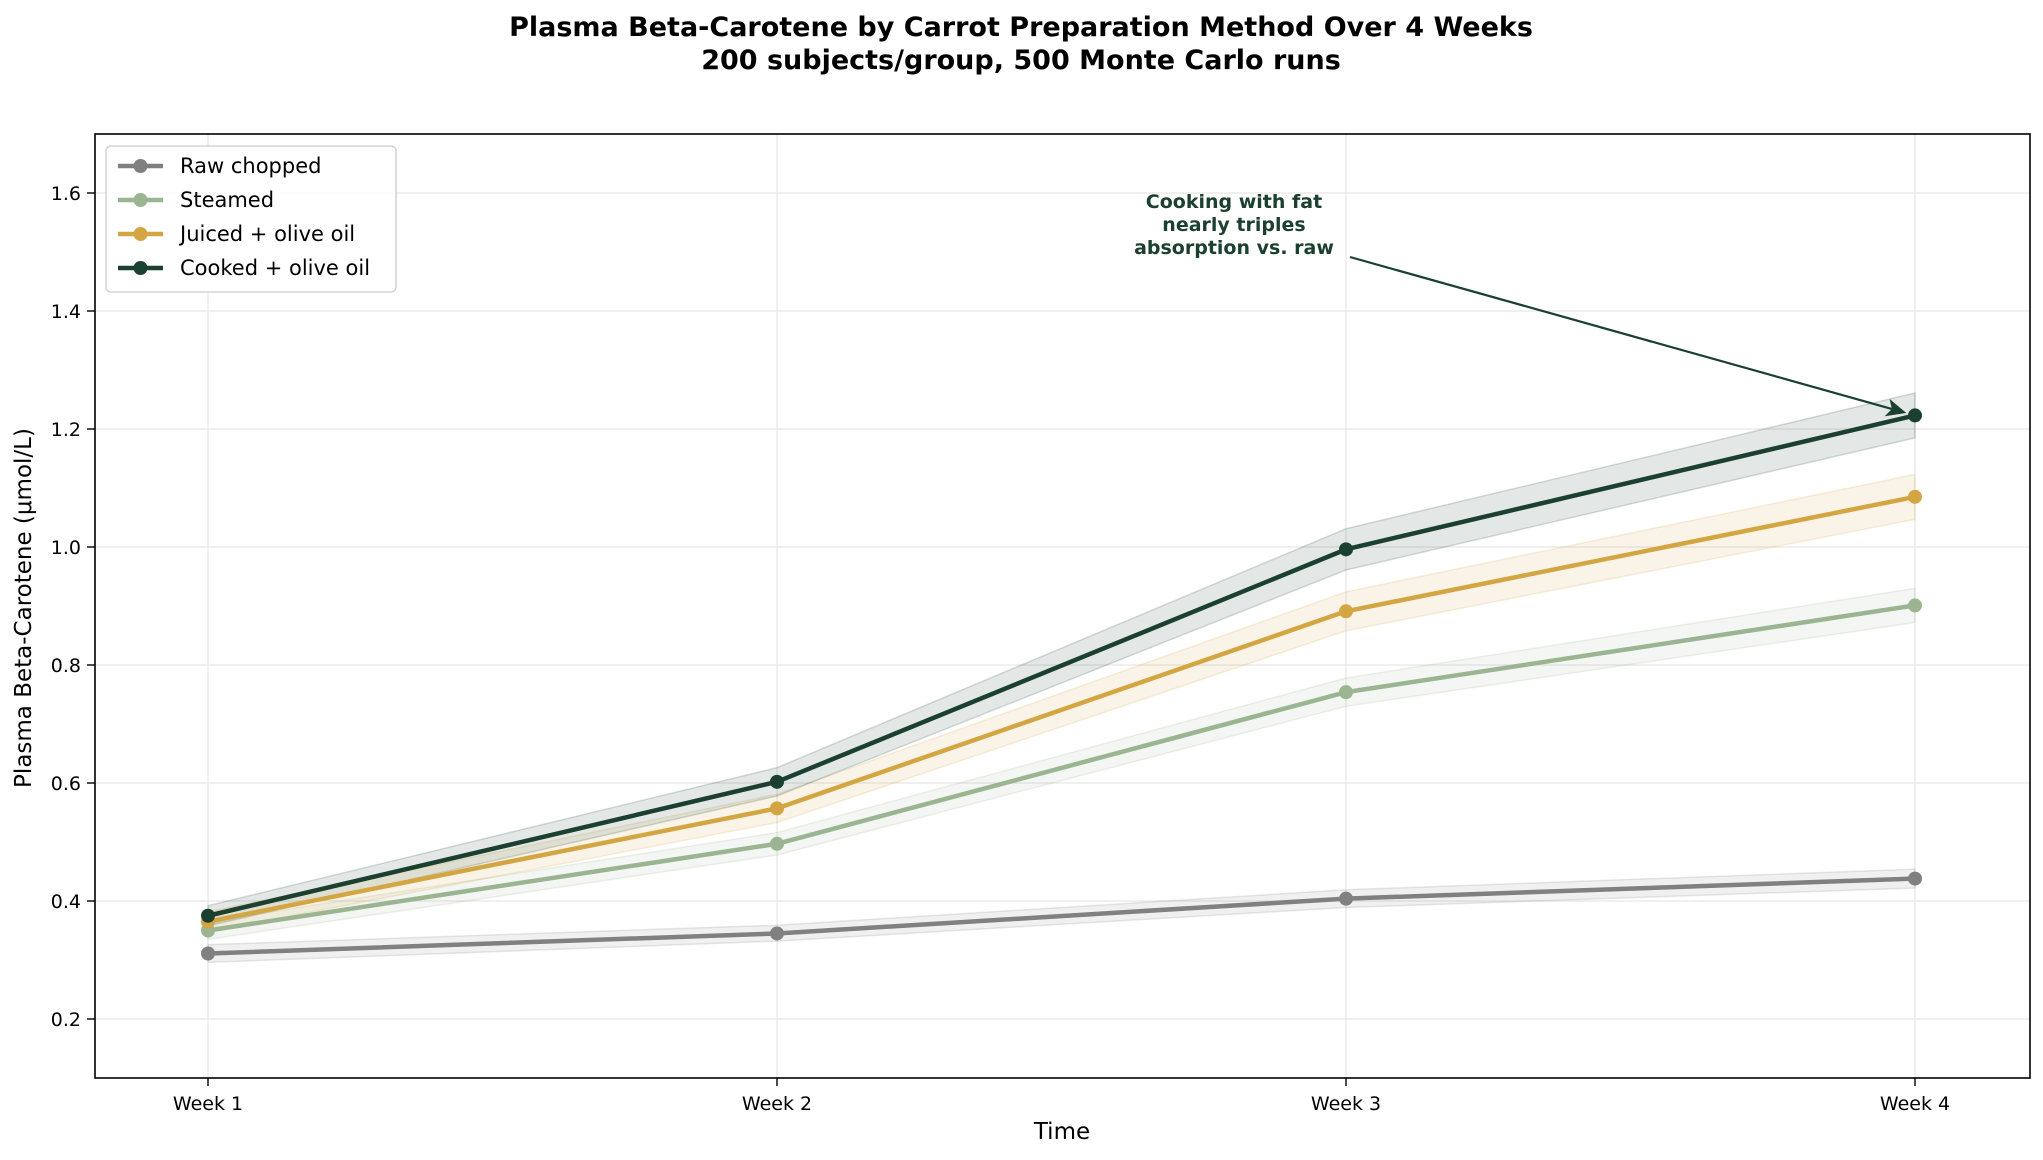  What do you see at coordinates (66, 430) in the screenshot?
I see `y-tick-label: 1.2` at bounding box center [66, 430].